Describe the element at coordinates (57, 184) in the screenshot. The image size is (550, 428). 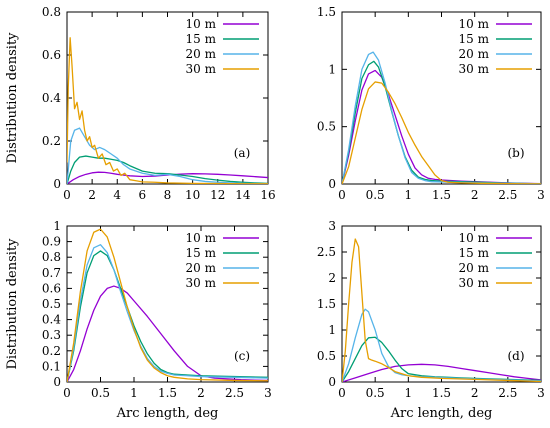
I see `panel-a-y-tick-label: 0` at that location.